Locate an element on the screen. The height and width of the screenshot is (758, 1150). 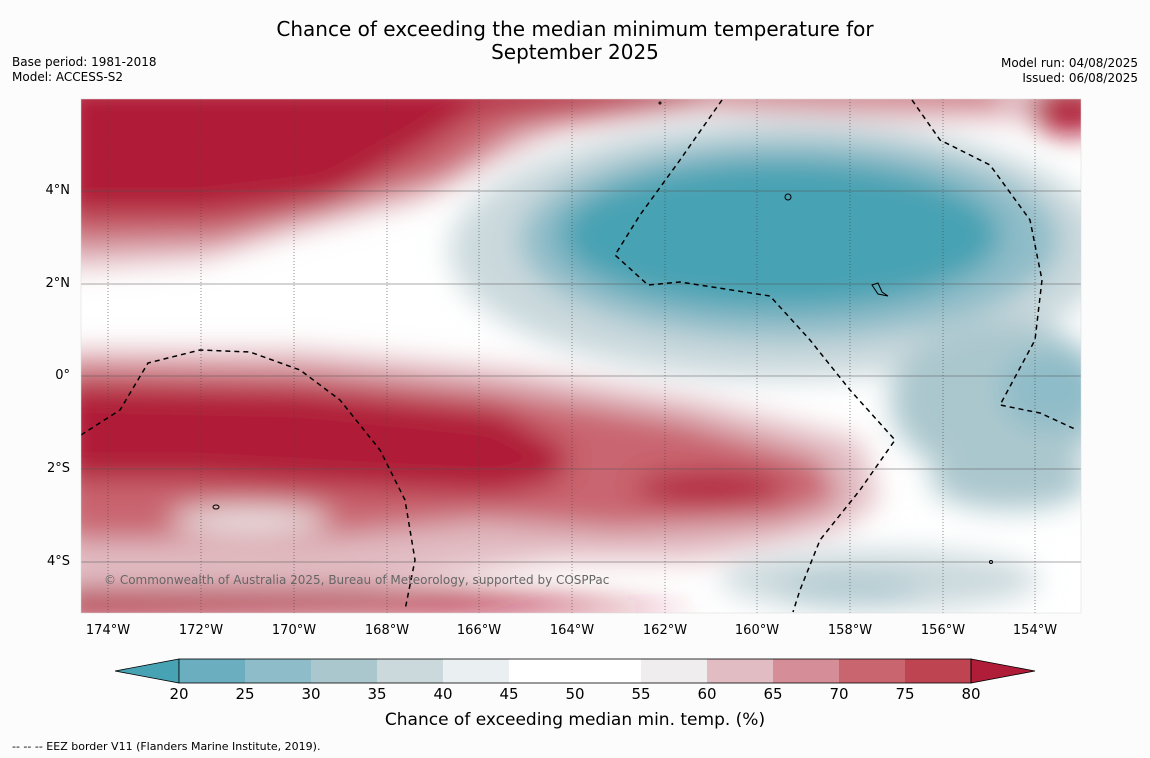
lat-label-0: 0° is located at coordinates (62, 375).